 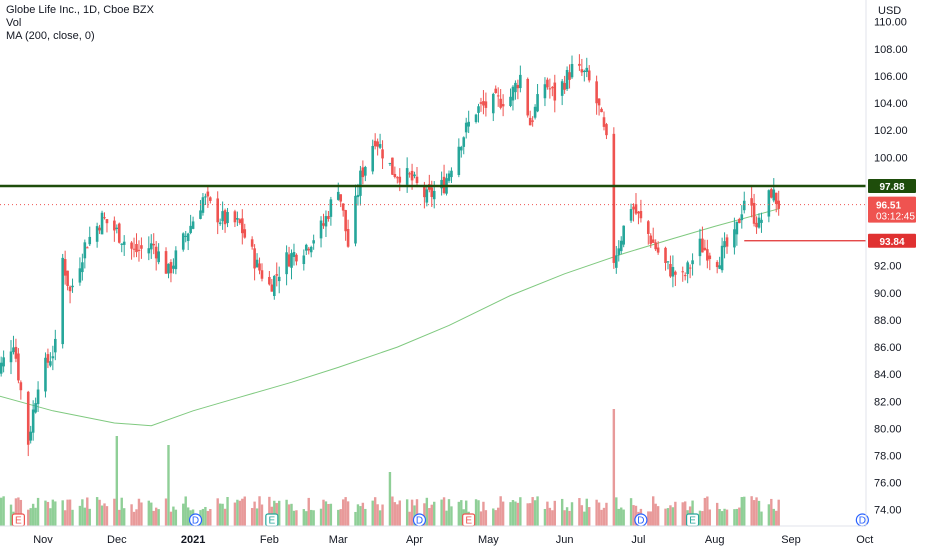 What do you see at coordinates (14, 23) in the screenshot?
I see `legend-volume: Vol` at bounding box center [14, 23].